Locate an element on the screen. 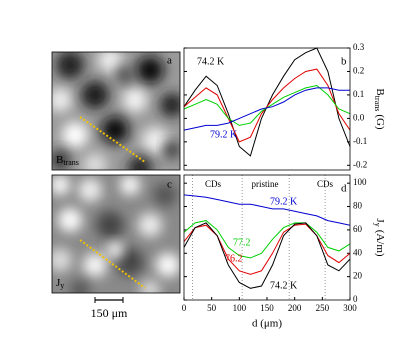 This screenshot has height=346, width=415. y-axis-label-sub: y is located at coordinates (377, 225).